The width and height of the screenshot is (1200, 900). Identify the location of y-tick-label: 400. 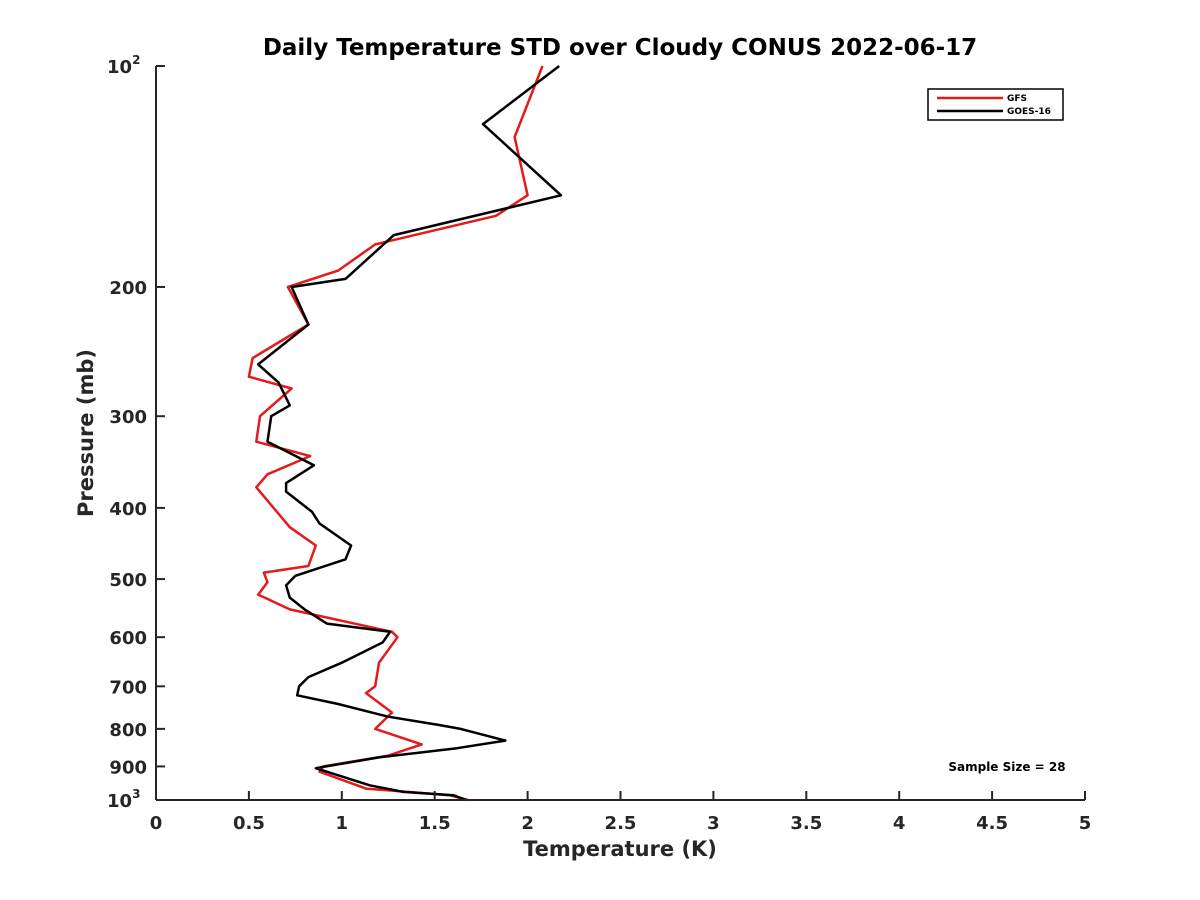
(128, 509).